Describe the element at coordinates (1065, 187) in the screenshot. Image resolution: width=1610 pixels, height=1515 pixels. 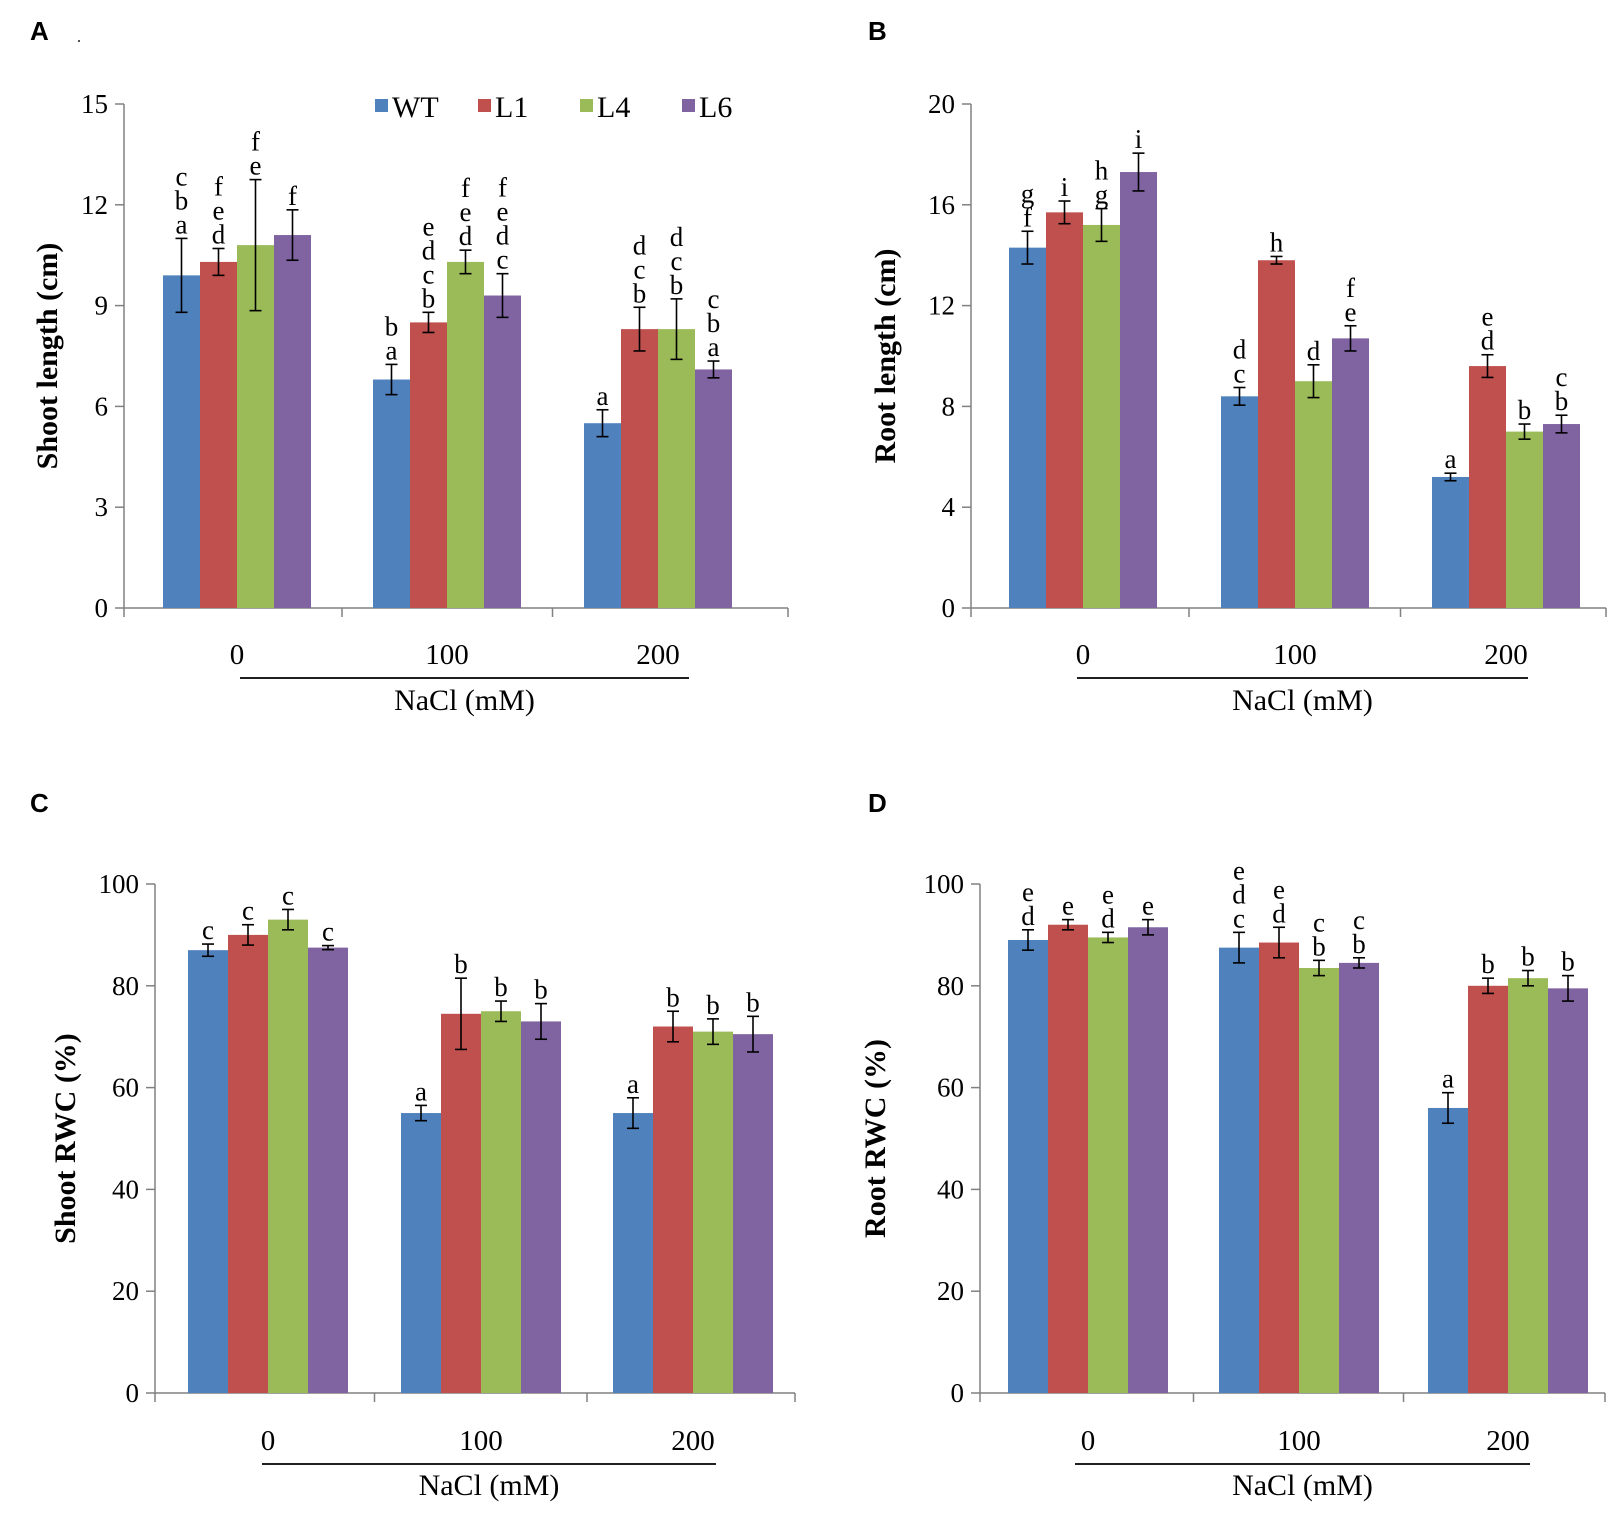
I see `significance-letter: i` at that location.